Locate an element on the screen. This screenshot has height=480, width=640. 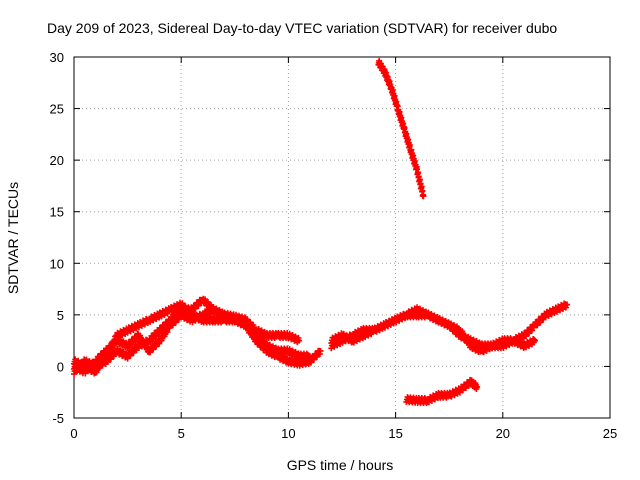
series-track-f is located at coordinates (401, 128).